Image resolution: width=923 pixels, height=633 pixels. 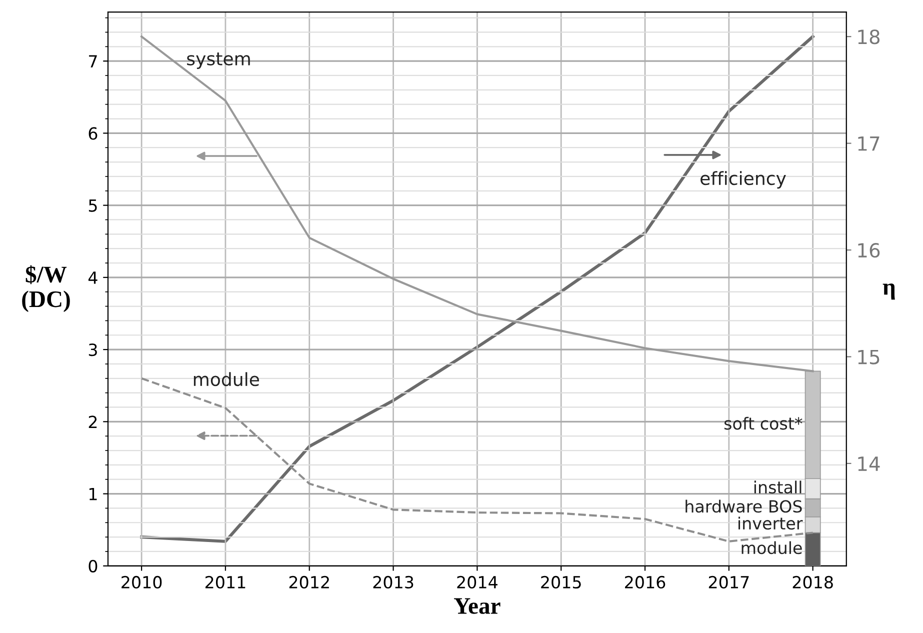 I want to click on x-tick-label: 2010, so click(x=142, y=582).